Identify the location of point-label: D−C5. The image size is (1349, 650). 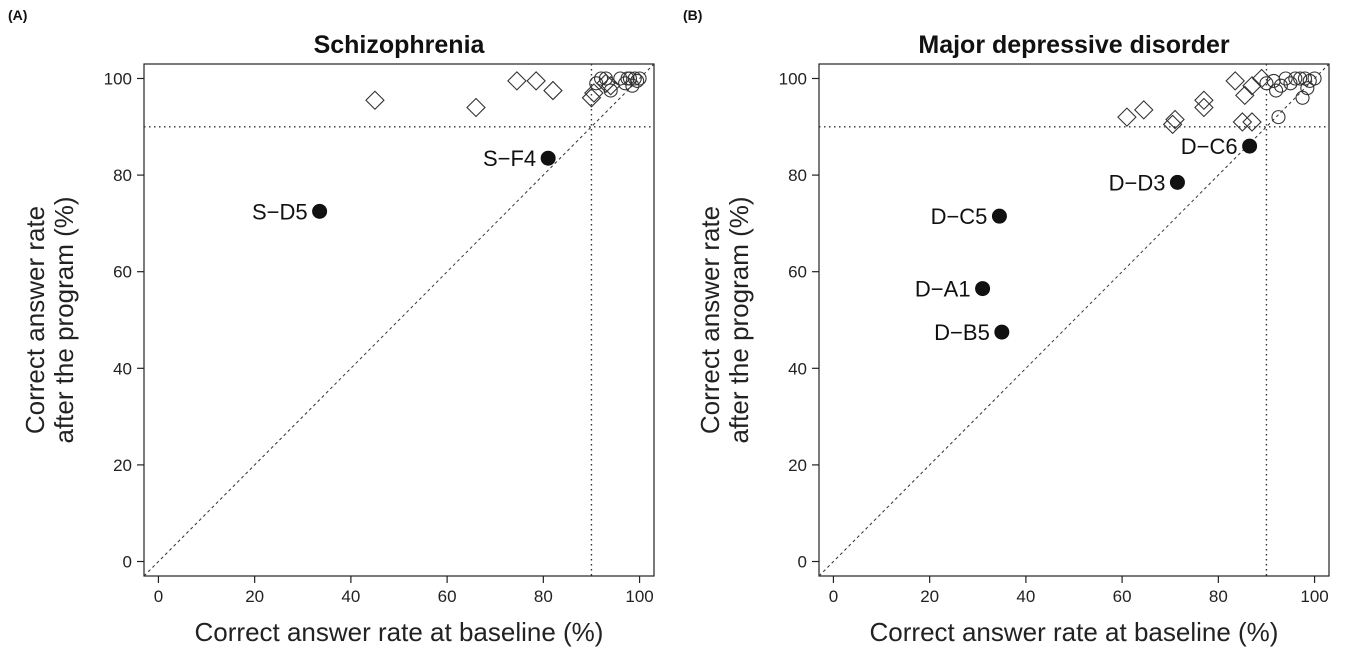
(959, 216).